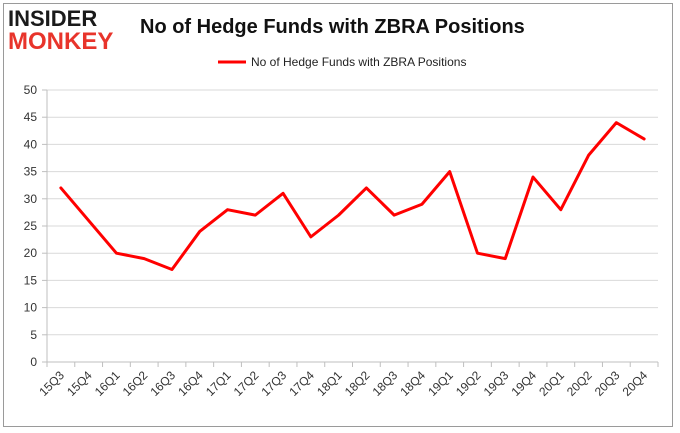 The height and width of the screenshot is (433, 680). What do you see at coordinates (218, 383) in the screenshot?
I see `x-tick-label-17Q1: 17Q1` at bounding box center [218, 383].